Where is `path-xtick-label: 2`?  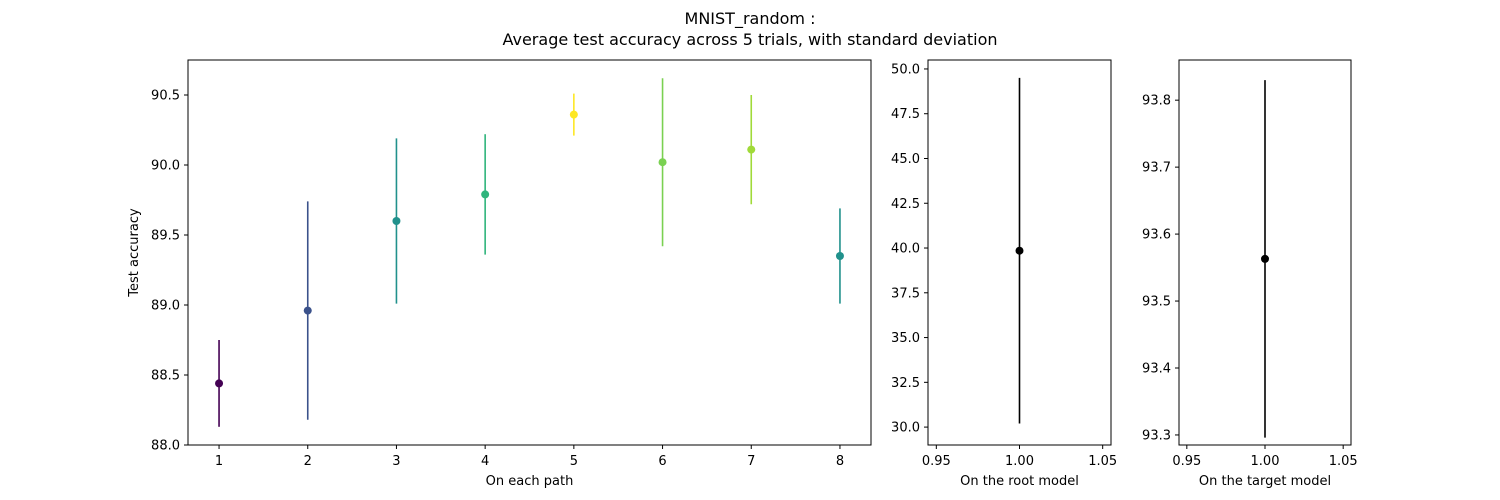
path-xtick-label: 2 is located at coordinates (308, 461).